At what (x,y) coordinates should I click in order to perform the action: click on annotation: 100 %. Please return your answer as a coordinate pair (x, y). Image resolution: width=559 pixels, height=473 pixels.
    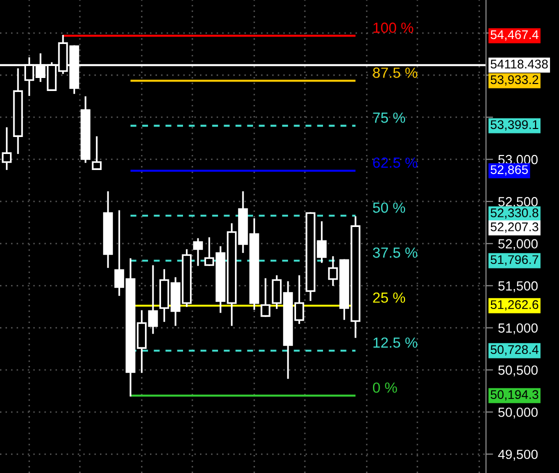
    Looking at the image, I should click on (393, 27).